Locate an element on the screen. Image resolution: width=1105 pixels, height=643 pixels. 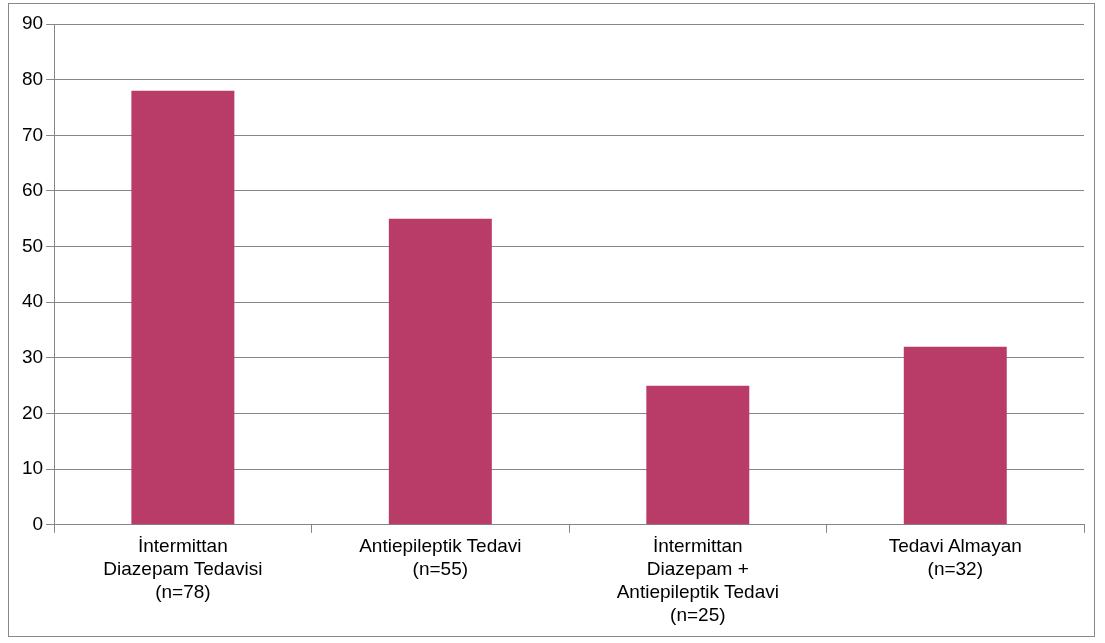
y-tick-label: 40 is located at coordinates (32, 301).